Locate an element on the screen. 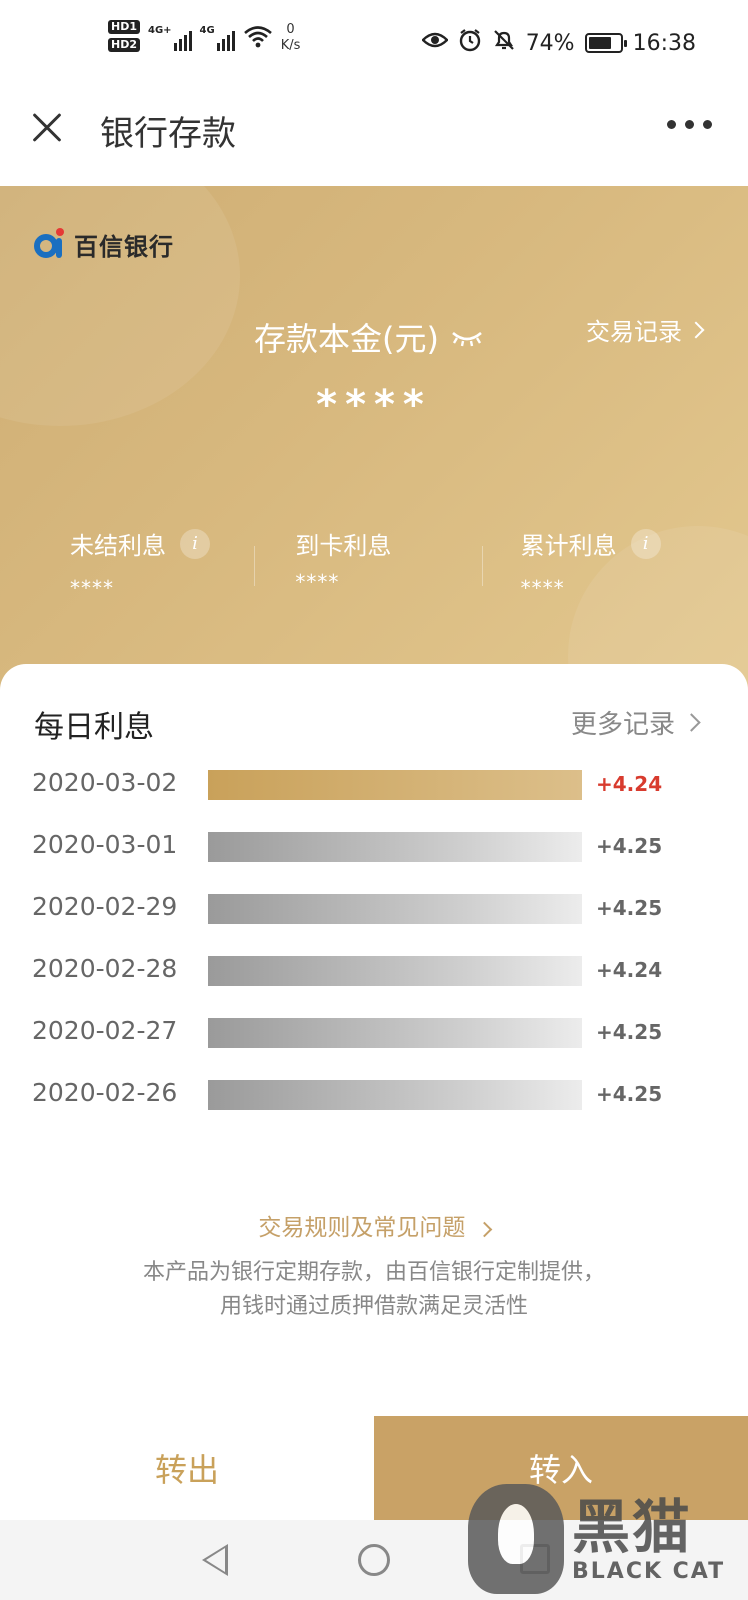  home-icon is located at coordinates (374, 1560).